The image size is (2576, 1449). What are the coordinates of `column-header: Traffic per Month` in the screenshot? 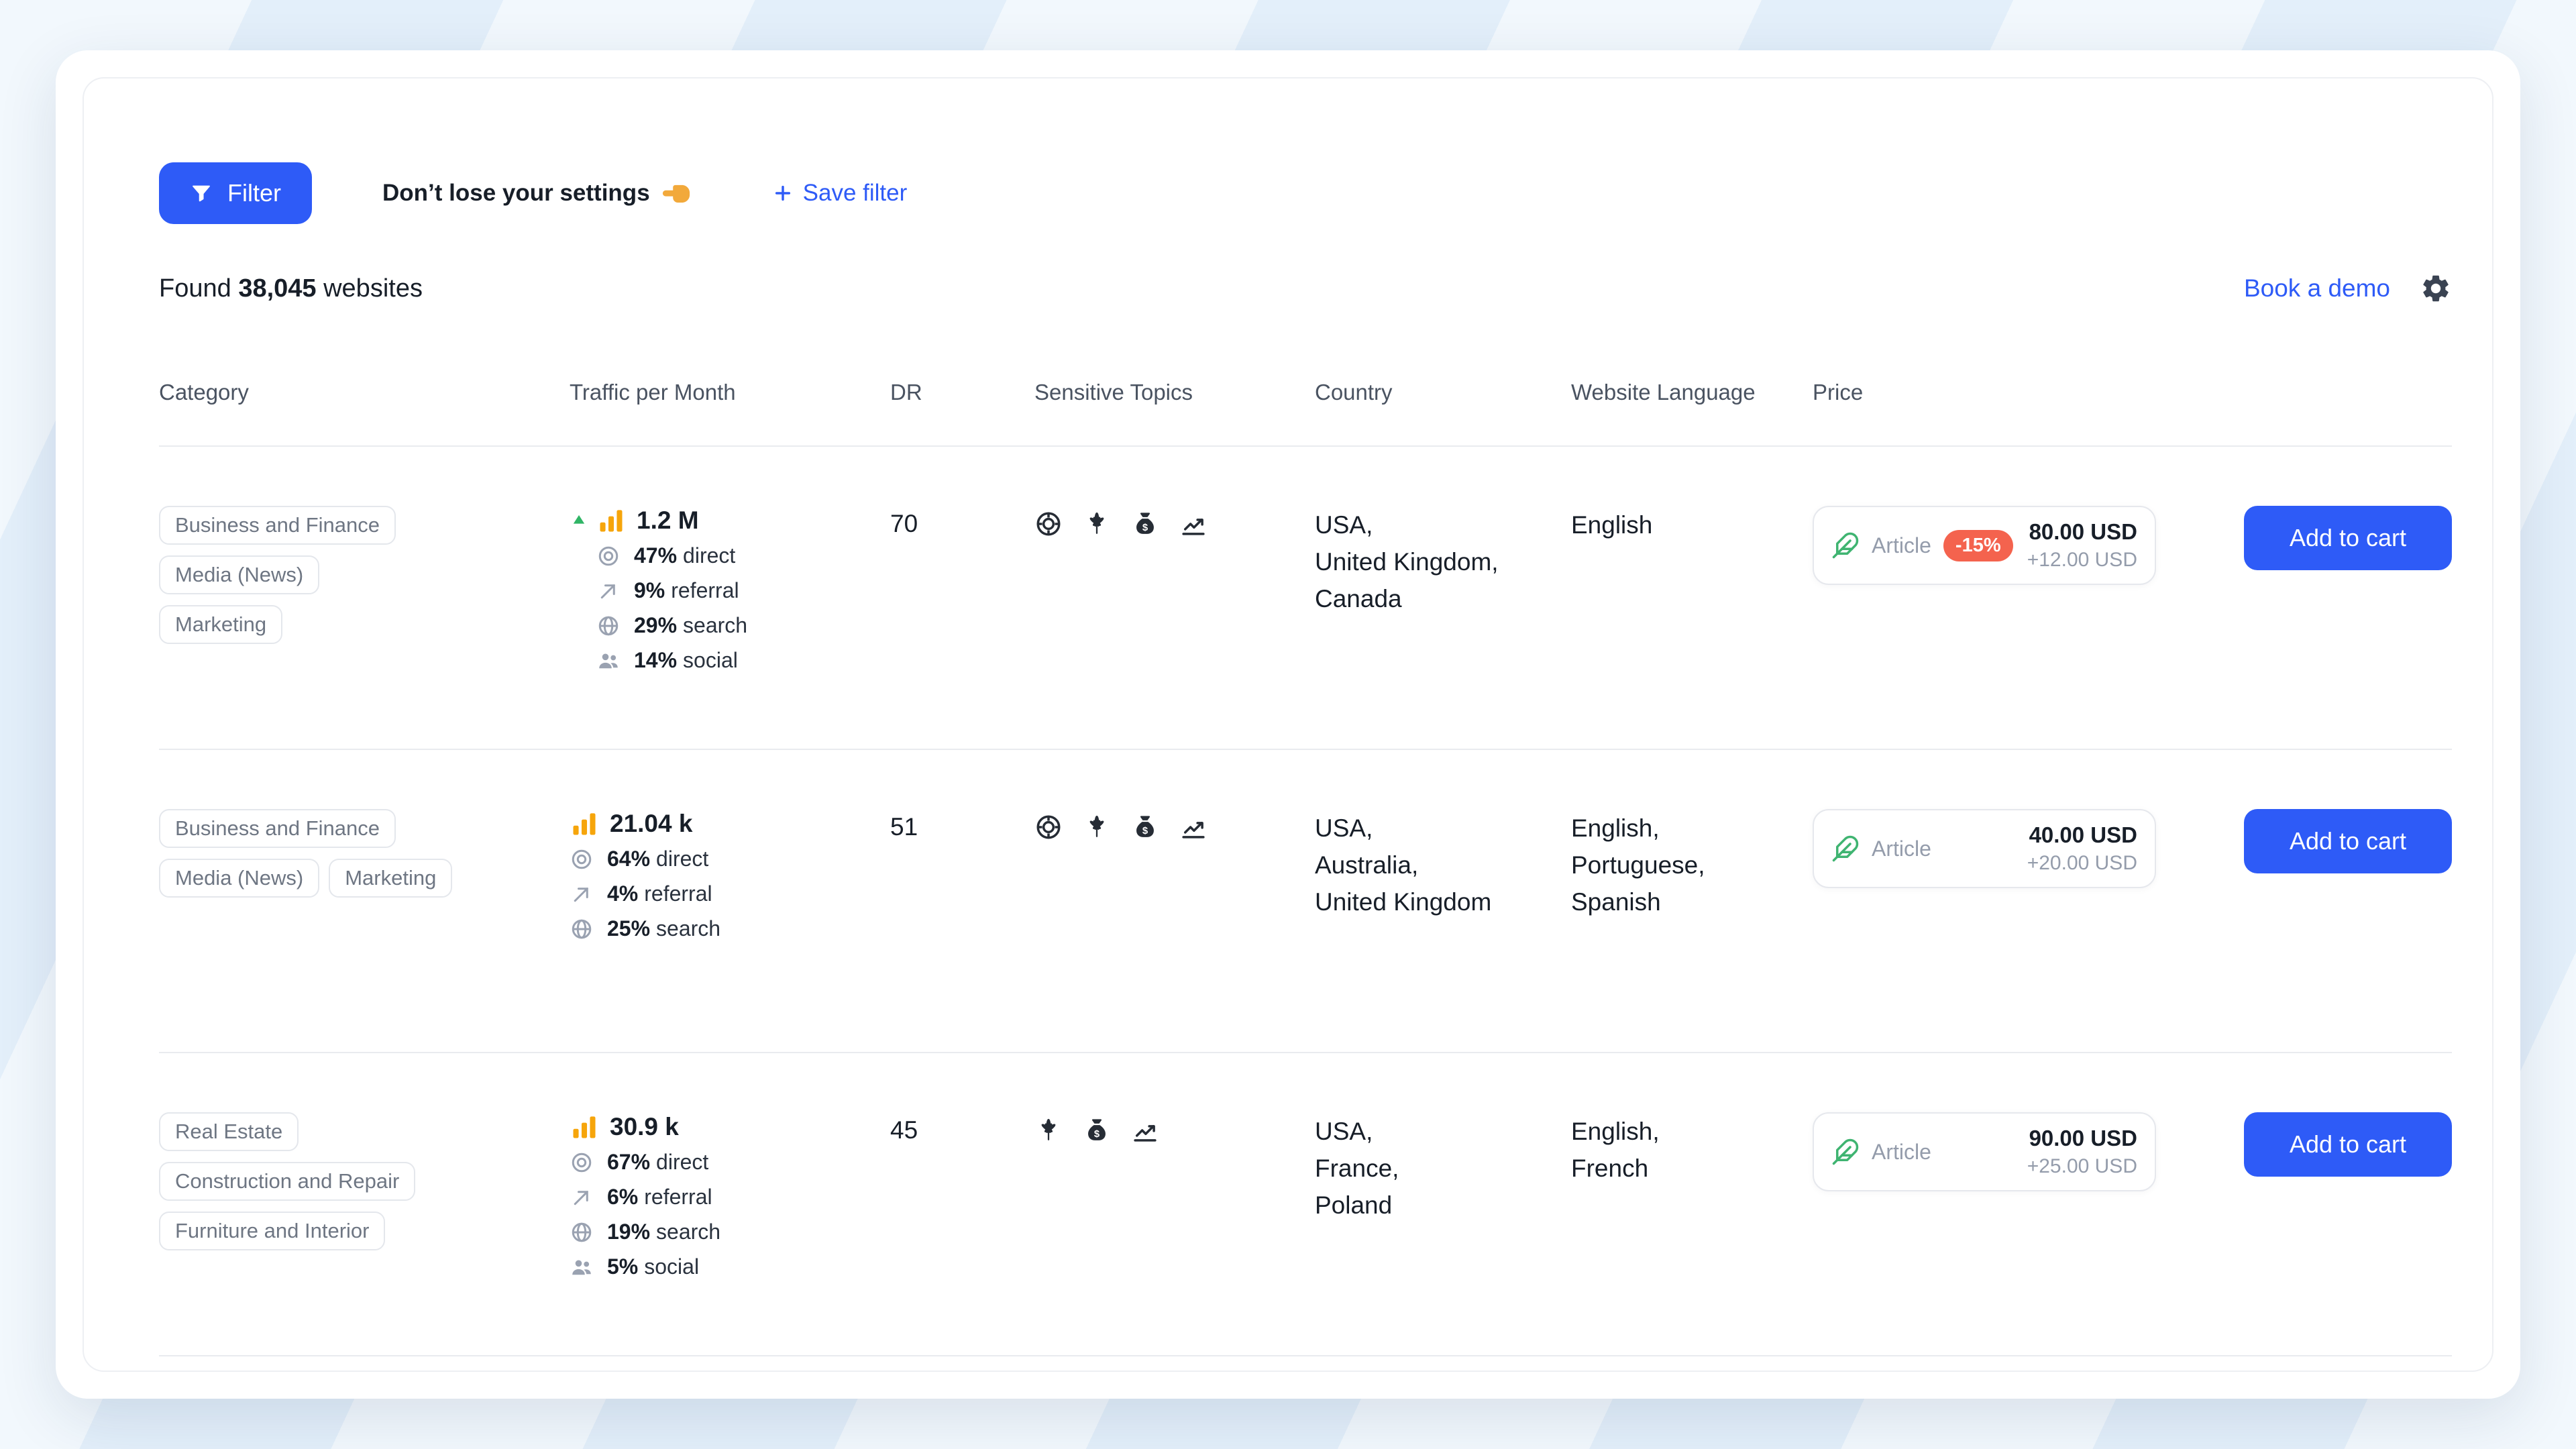 It's located at (653, 392).